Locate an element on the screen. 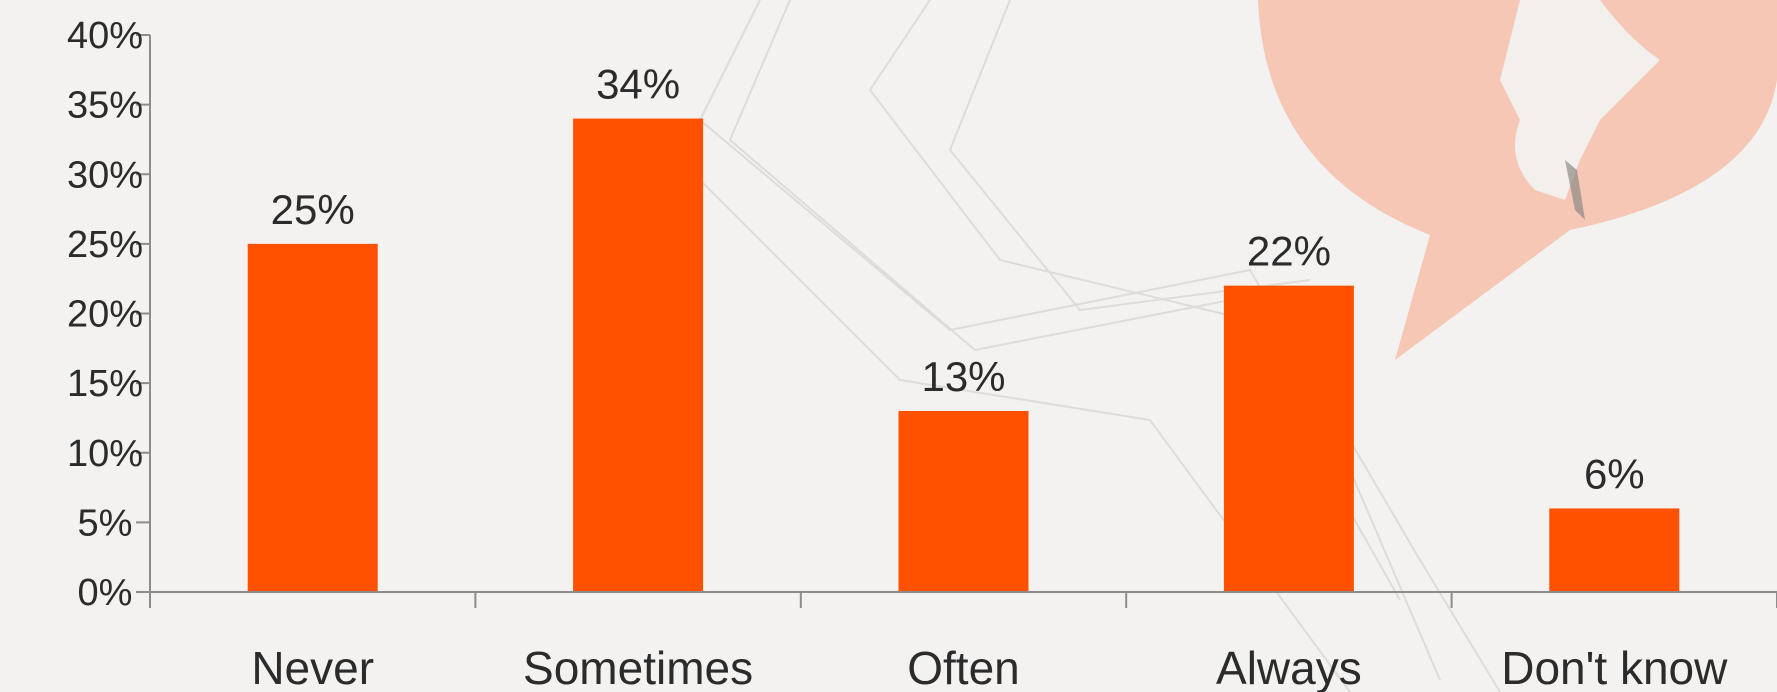 This screenshot has width=1777, height=692. y-tick-label: 30% is located at coordinates (105, 175).